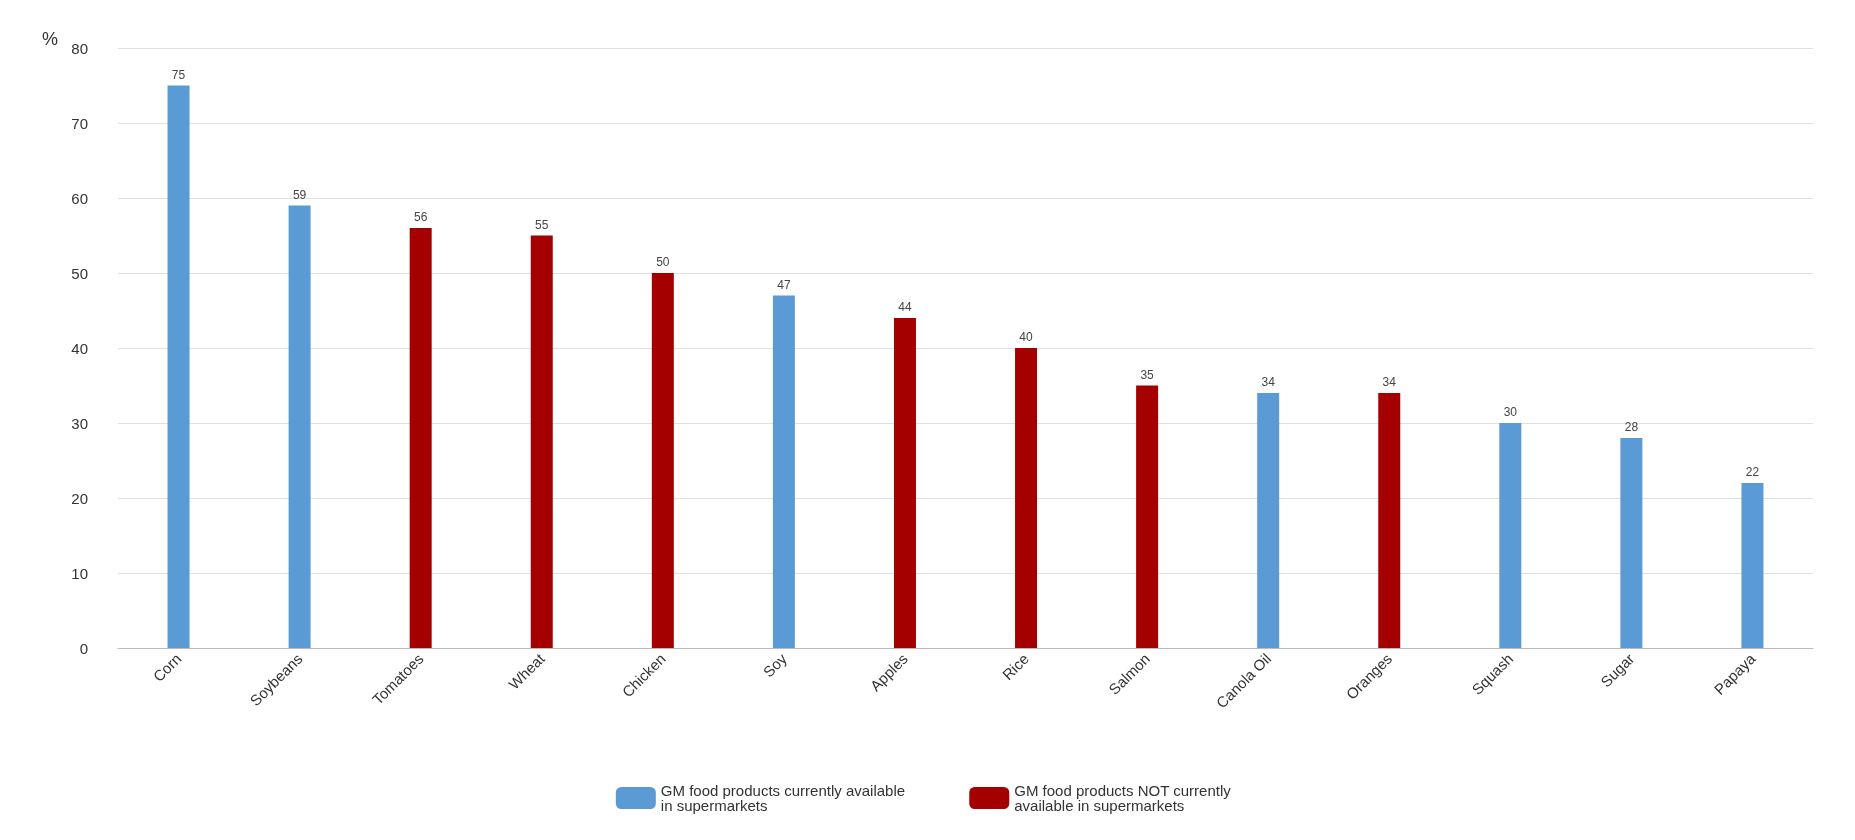 The image size is (1855, 840). I want to click on data-label: 75, so click(178, 74).